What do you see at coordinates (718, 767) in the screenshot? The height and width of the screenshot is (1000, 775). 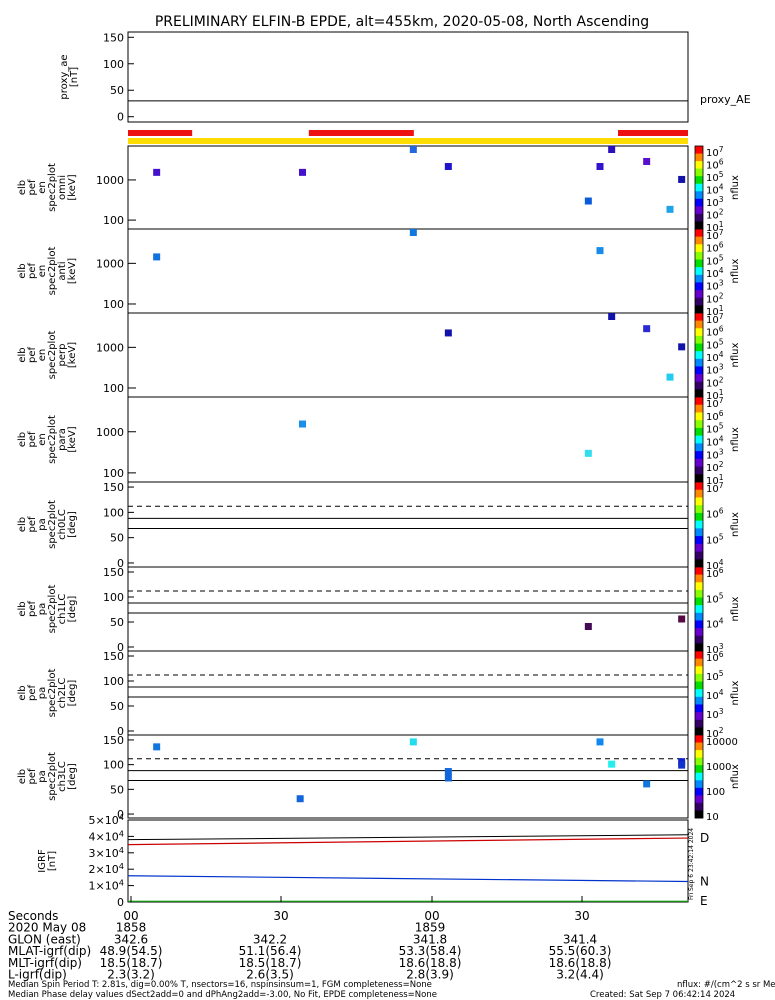 I see `colorbar-tick-label: 1000` at bounding box center [718, 767].